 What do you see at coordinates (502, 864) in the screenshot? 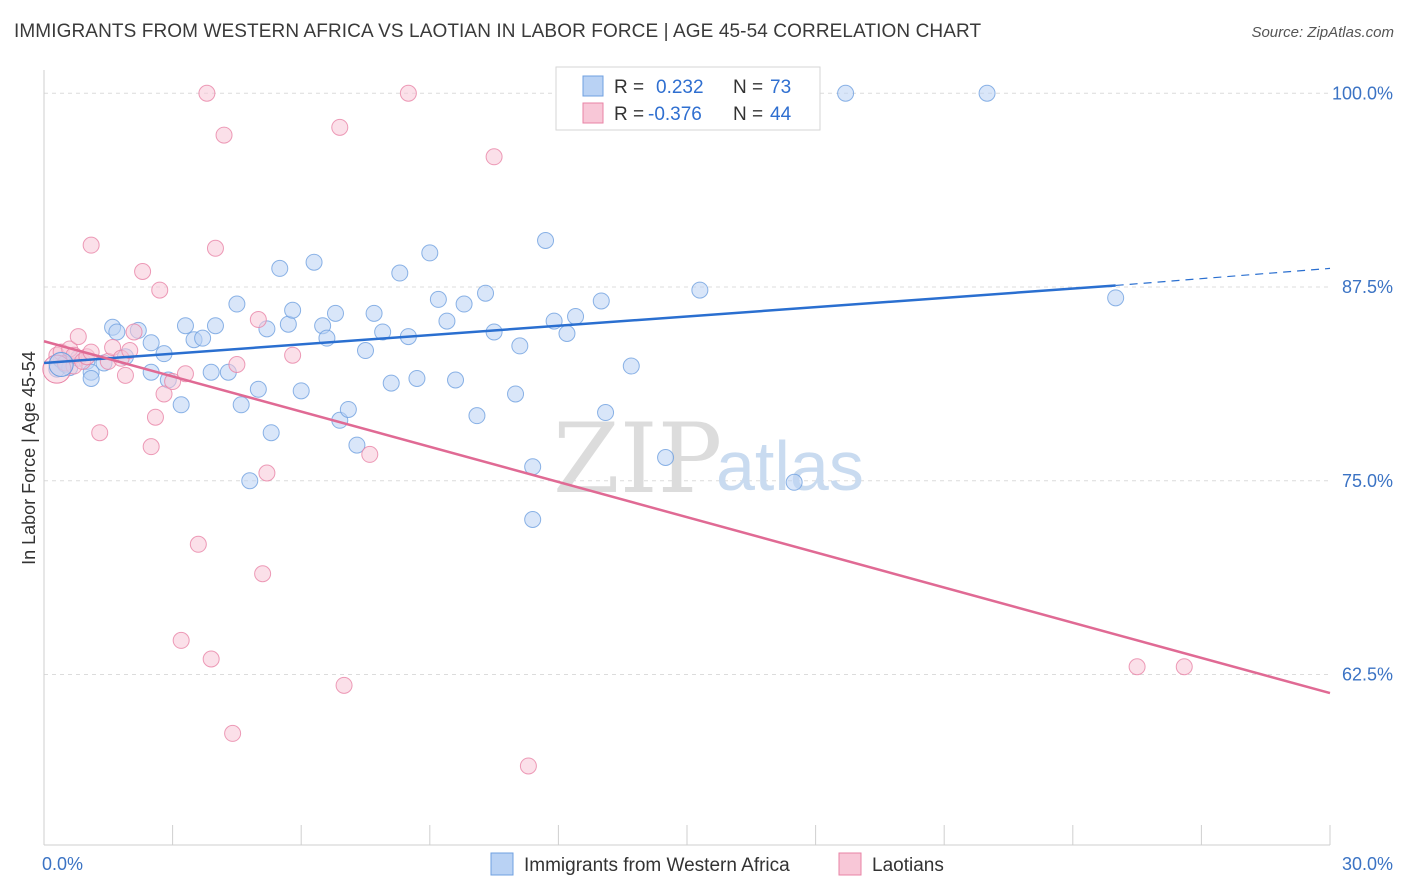
I see `legend-bottom-swatch-blue` at bounding box center [502, 864].